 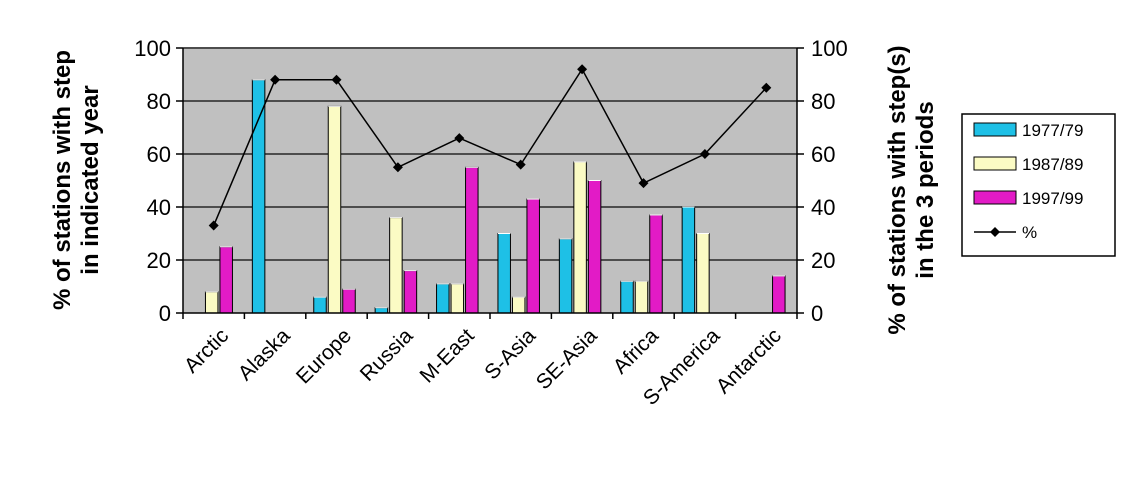 I want to click on x-tick-label: Africa, so click(x=636, y=351).